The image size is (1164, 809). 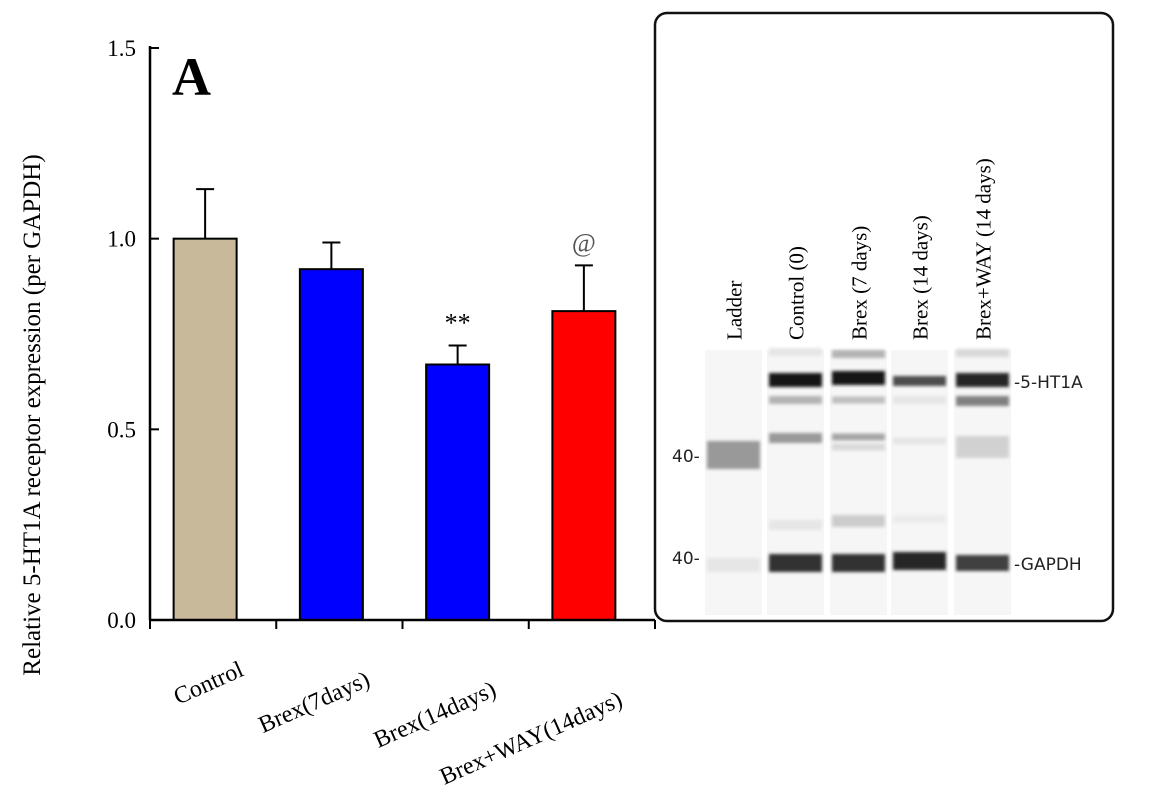 I want to click on x-tick-label: Control, so click(x=209, y=684).